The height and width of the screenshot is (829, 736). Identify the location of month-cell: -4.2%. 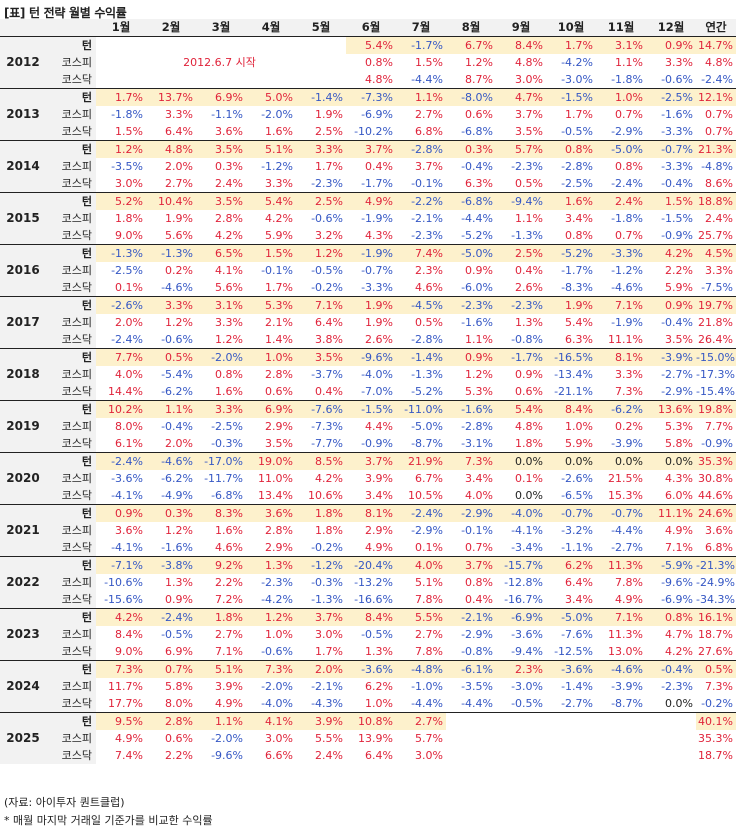
(277, 599).